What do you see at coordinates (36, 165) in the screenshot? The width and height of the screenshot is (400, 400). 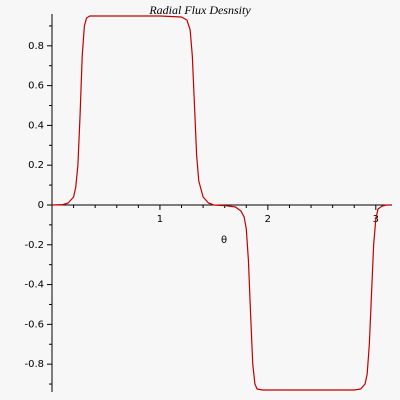 I see `y-tick-label: 0.2` at bounding box center [36, 165].